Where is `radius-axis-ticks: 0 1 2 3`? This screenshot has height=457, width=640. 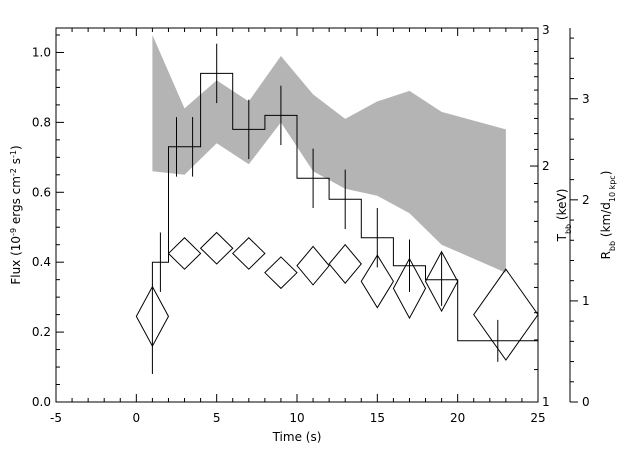
radius-axis-ticks: 0 1 2 3 is located at coordinates (580, 223).